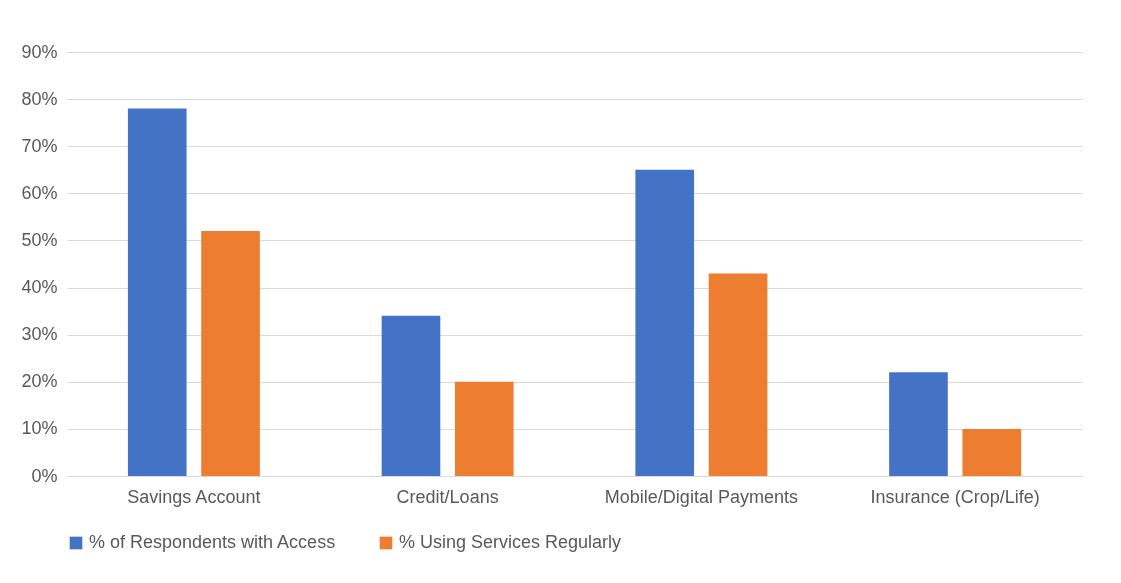 The width and height of the screenshot is (1121, 583). What do you see at coordinates (39, 334) in the screenshot?
I see `y-tick-label: 30%` at bounding box center [39, 334].